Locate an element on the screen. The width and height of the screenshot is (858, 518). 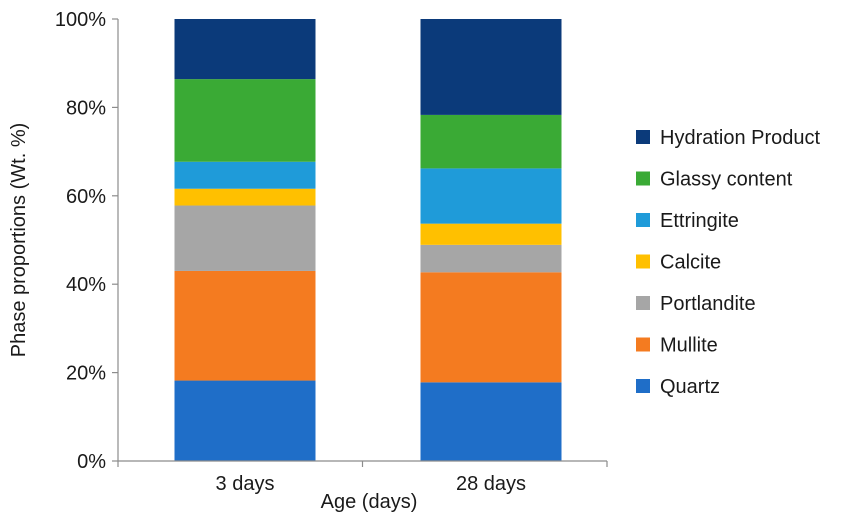
x-axis-title: Age (days) is located at coordinates (369, 502).